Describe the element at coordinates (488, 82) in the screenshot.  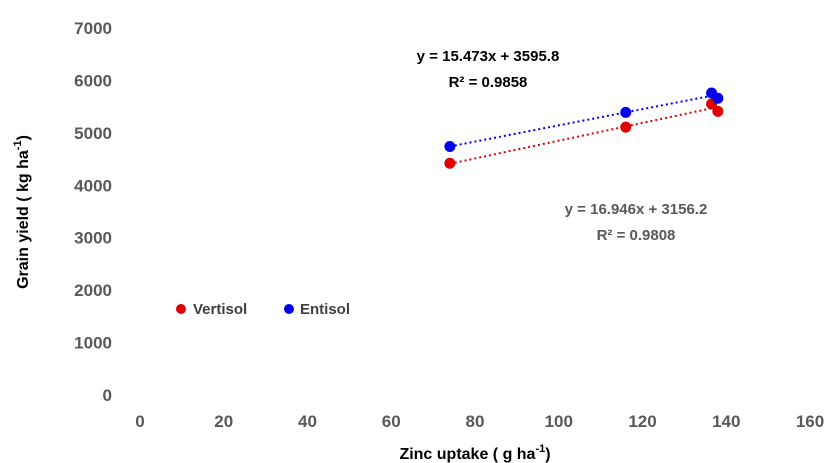
I see `entisol-r2: R² = 0.9858` at that location.